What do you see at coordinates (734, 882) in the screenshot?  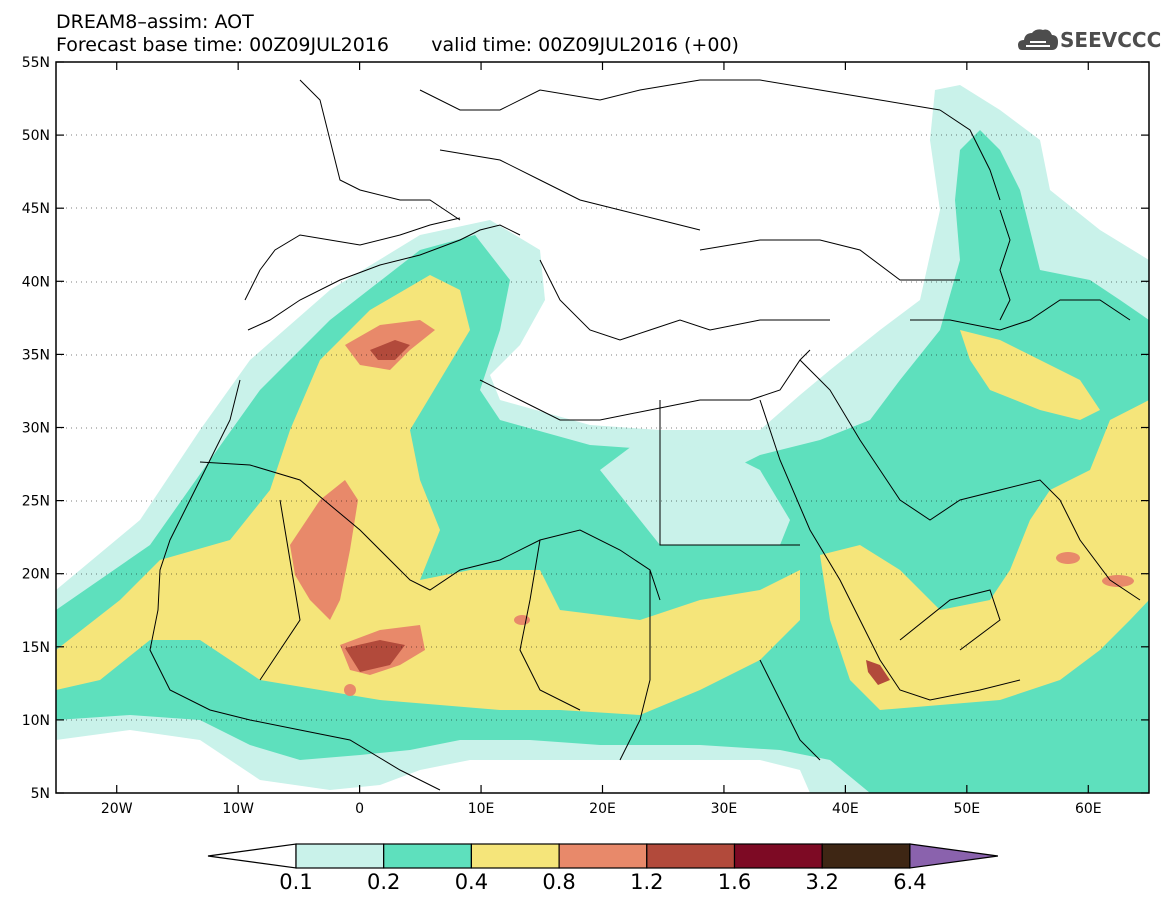 I see `colorbar-label: 1.6` at bounding box center [734, 882].